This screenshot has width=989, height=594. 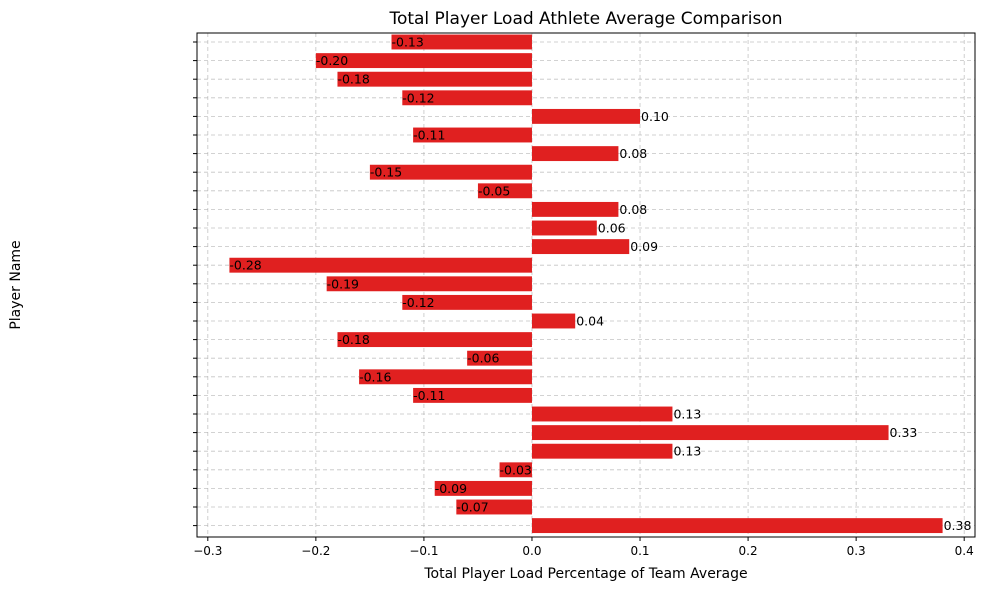 What do you see at coordinates (856, 551) in the screenshot?
I see `x-tick-label: 0.3` at bounding box center [856, 551].